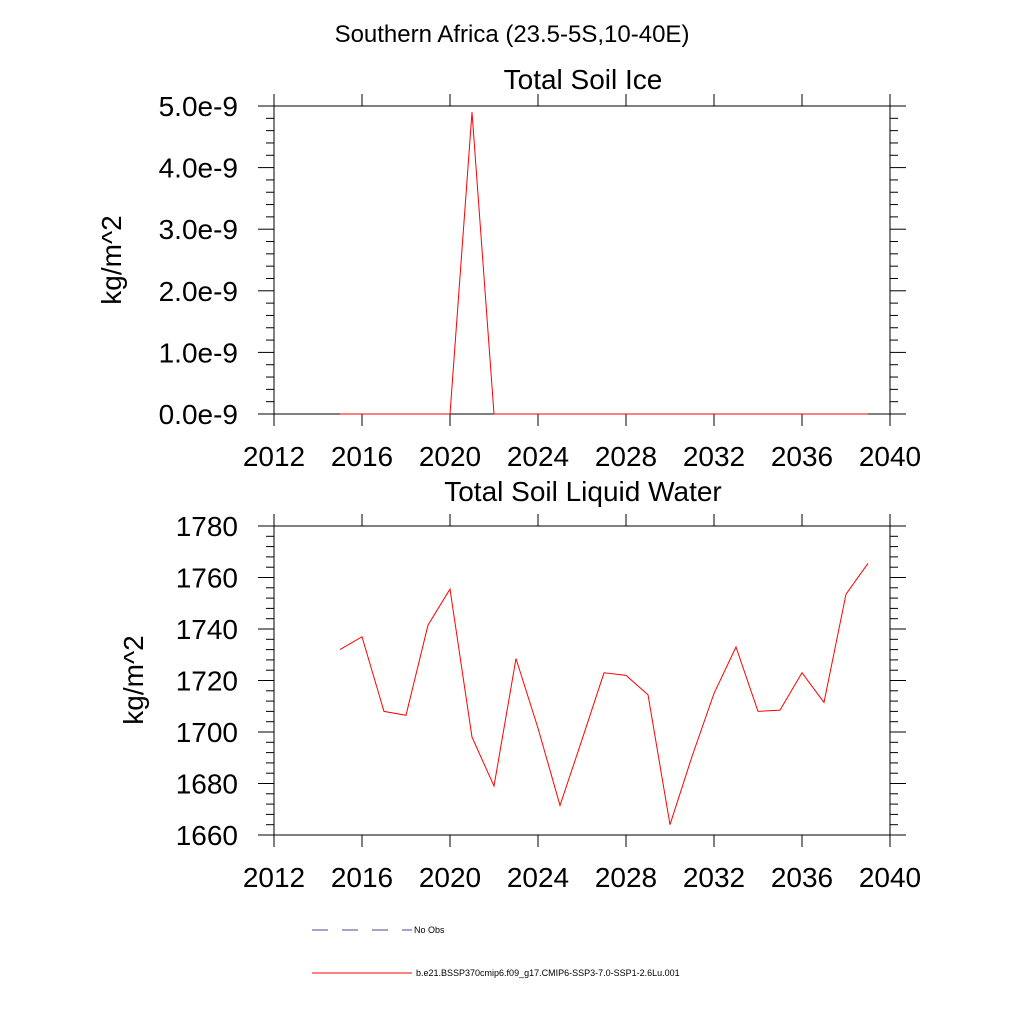  I want to click on soil-liquid-water-x-tick-label: 2020, so click(450, 877).